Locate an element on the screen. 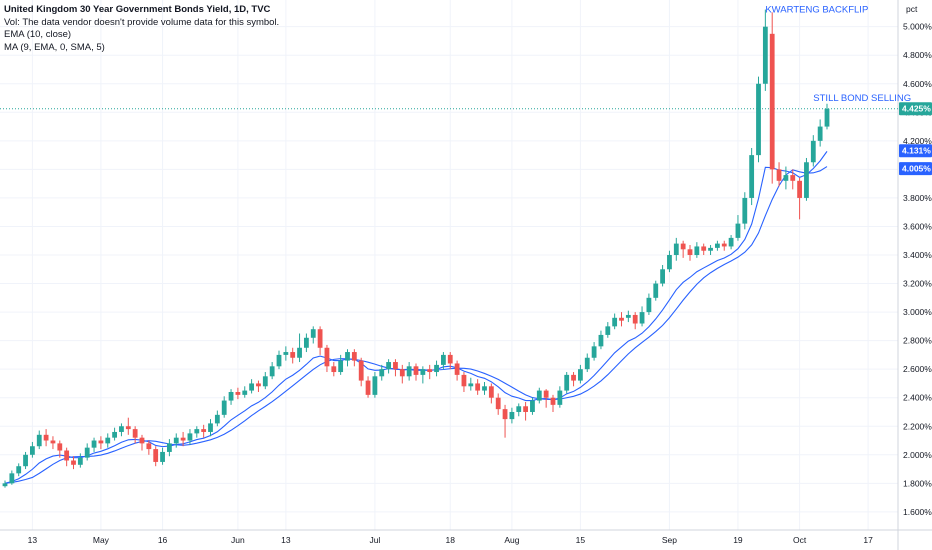 This screenshot has height=550, width=932. ma-indicator-label: MA (9, EMA, 0, SMA, 5) is located at coordinates (54, 47).